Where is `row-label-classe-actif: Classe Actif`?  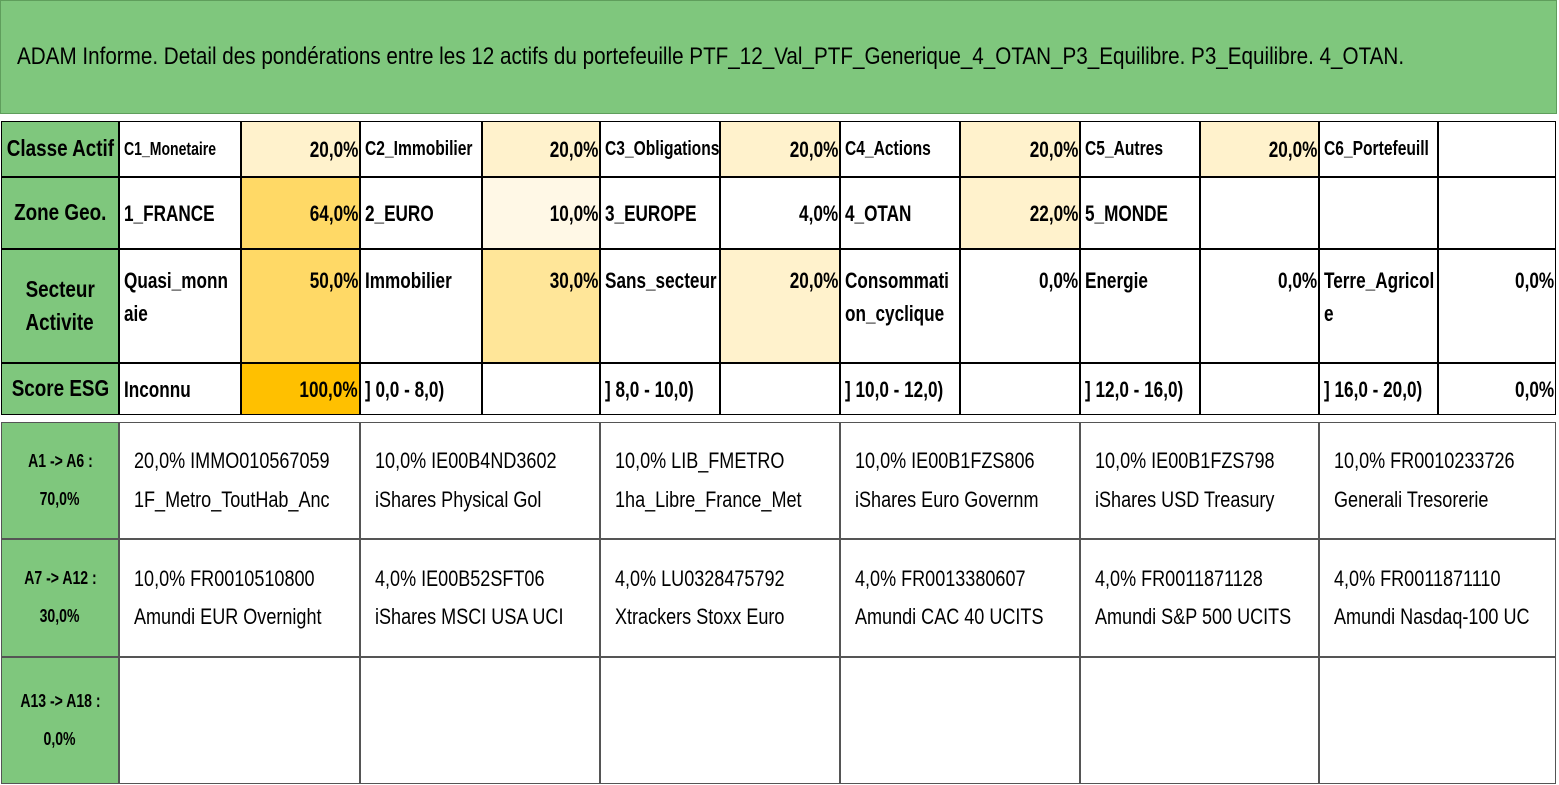 row-label-classe-actif: Classe Actif is located at coordinates (60, 149).